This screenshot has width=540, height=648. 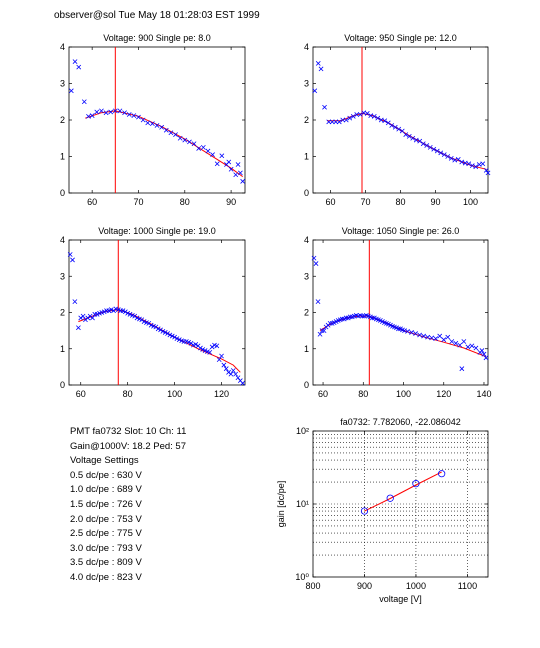 I want to click on x-tick-label: 90, so click(x=231, y=202).